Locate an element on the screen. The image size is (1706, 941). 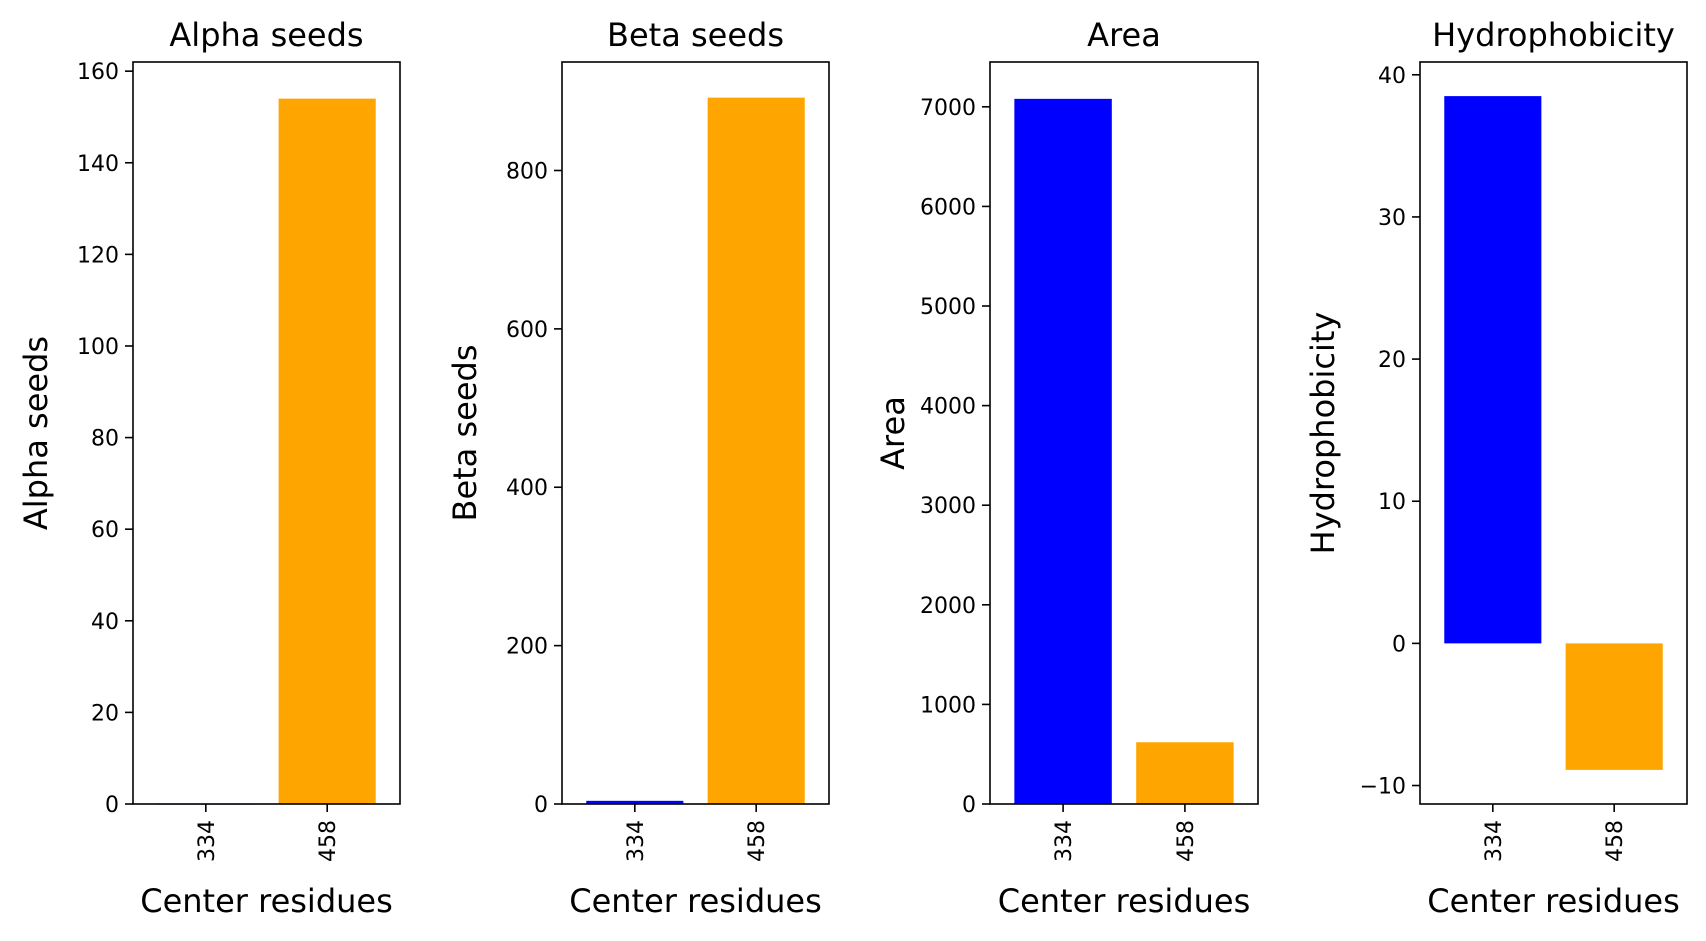
y-tick-label: 10 is located at coordinates (1392, 502).